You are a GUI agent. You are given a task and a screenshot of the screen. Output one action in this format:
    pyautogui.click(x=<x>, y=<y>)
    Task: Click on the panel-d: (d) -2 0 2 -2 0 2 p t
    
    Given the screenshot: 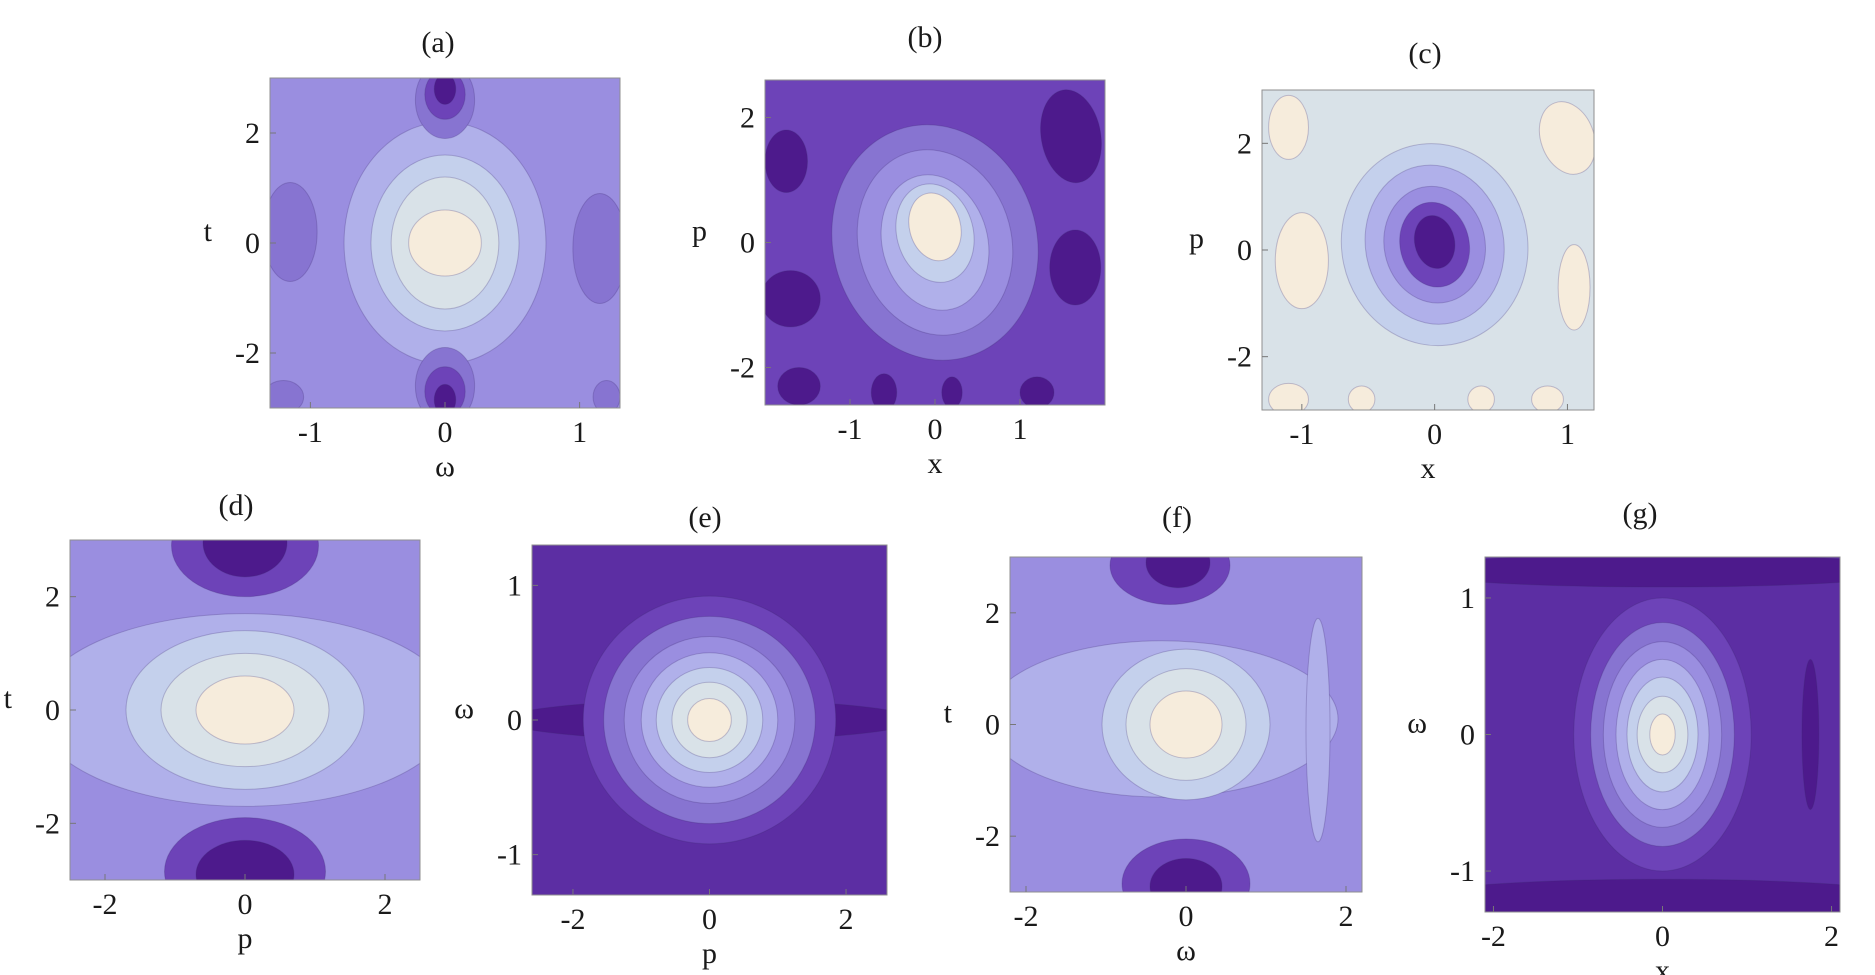 What is the action you would take?
    pyautogui.click(x=212, y=722)
    